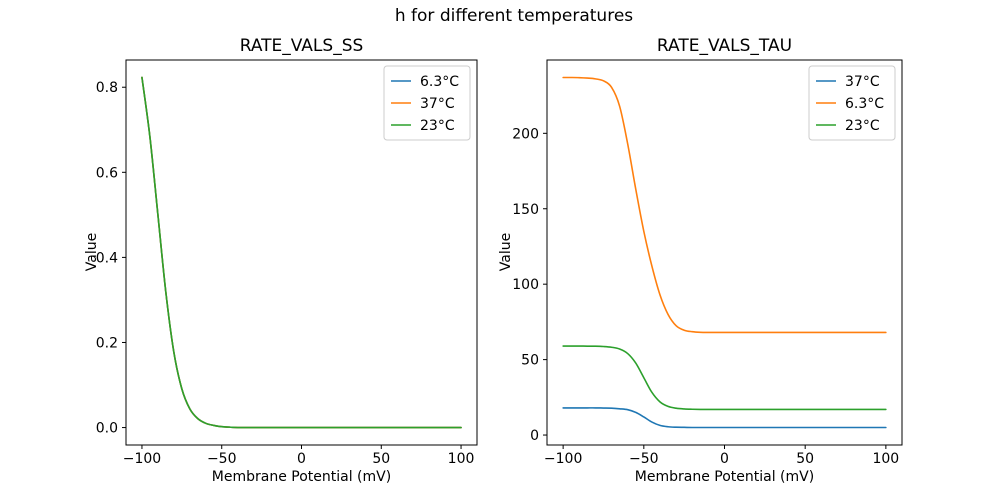 This screenshot has height=500, width=1000. I want to click on y-tick-label: 0.6, so click(107, 173).